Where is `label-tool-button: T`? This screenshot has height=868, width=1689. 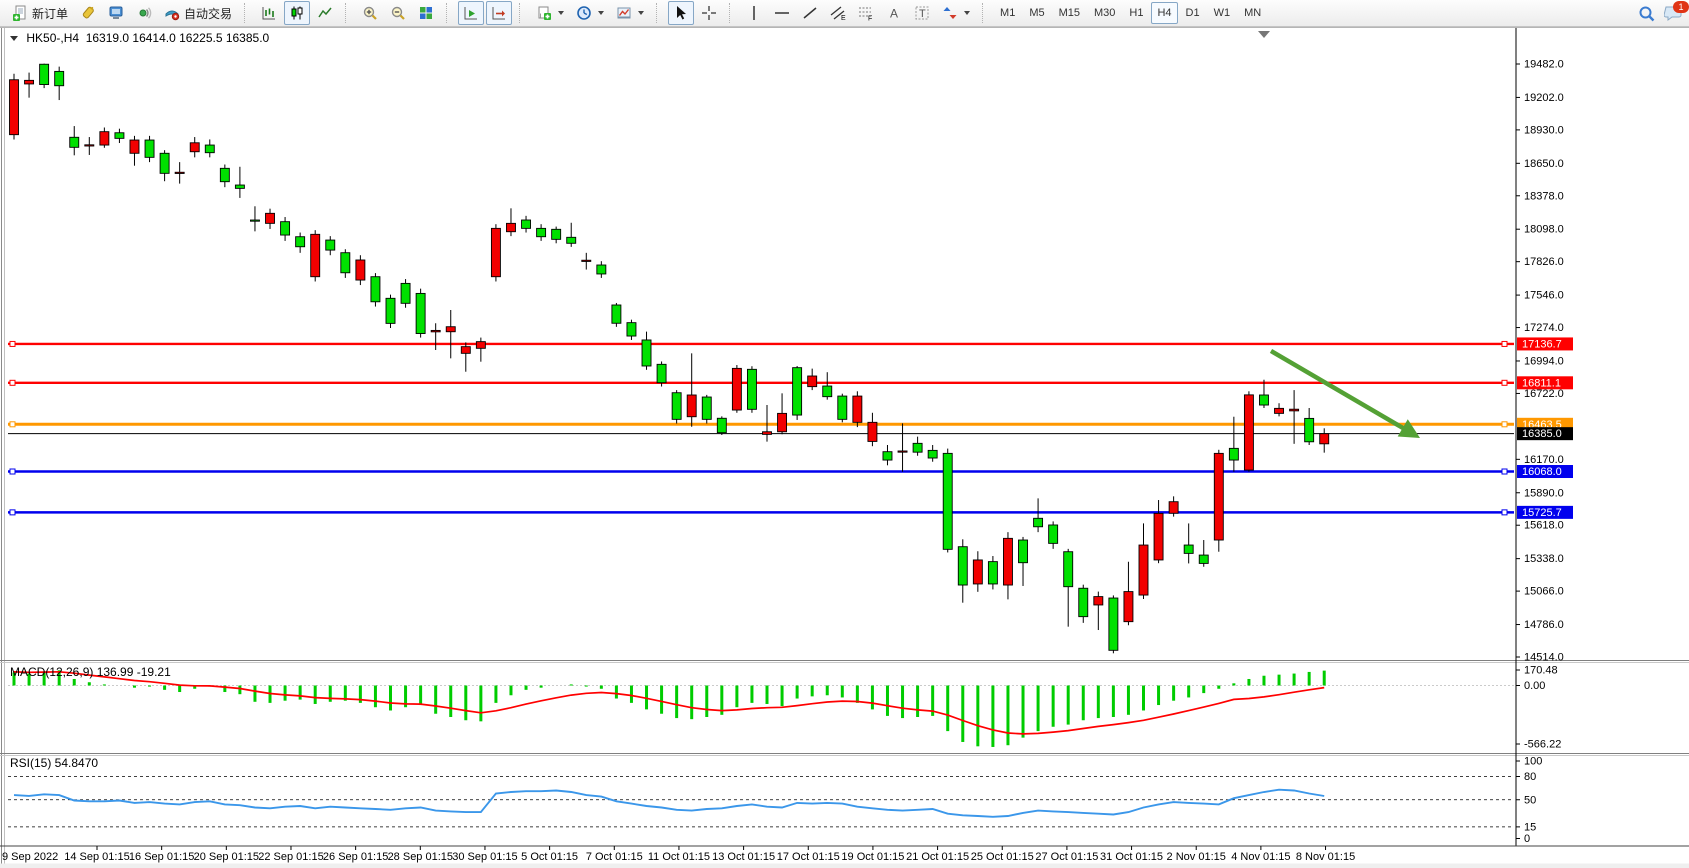 label-tool-button: T is located at coordinates (922, 13).